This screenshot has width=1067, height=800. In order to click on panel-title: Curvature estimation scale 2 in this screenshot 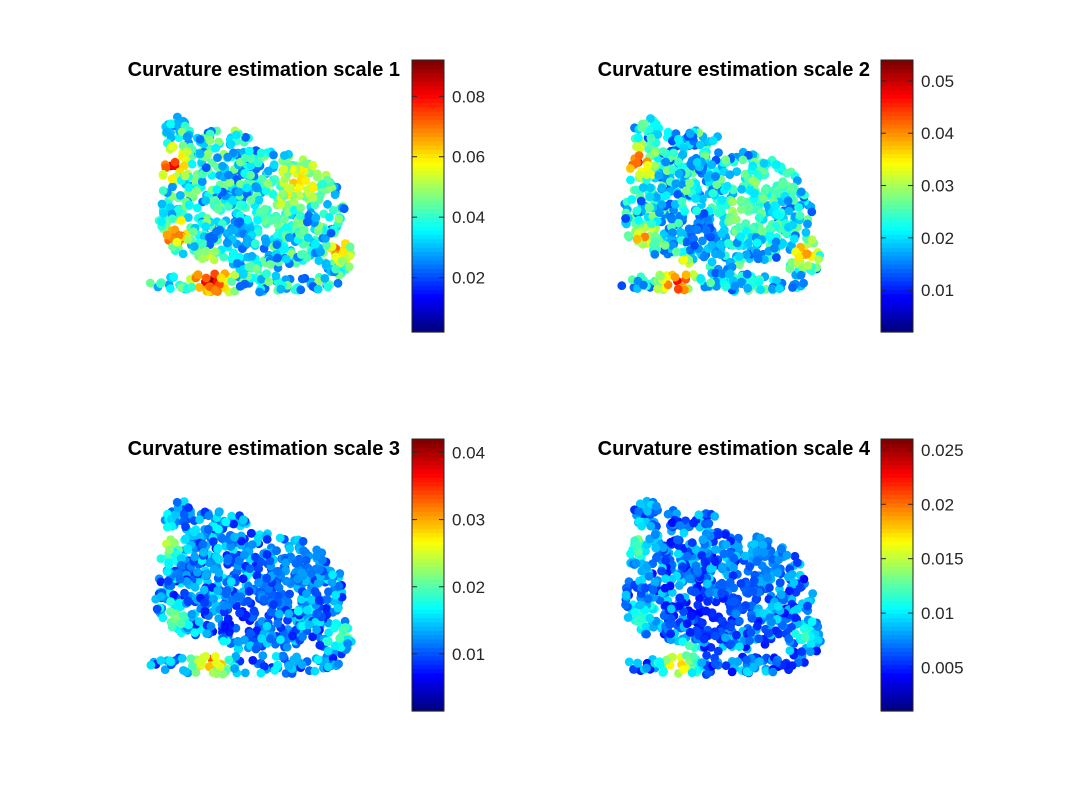, I will do `click(734, 70)`.